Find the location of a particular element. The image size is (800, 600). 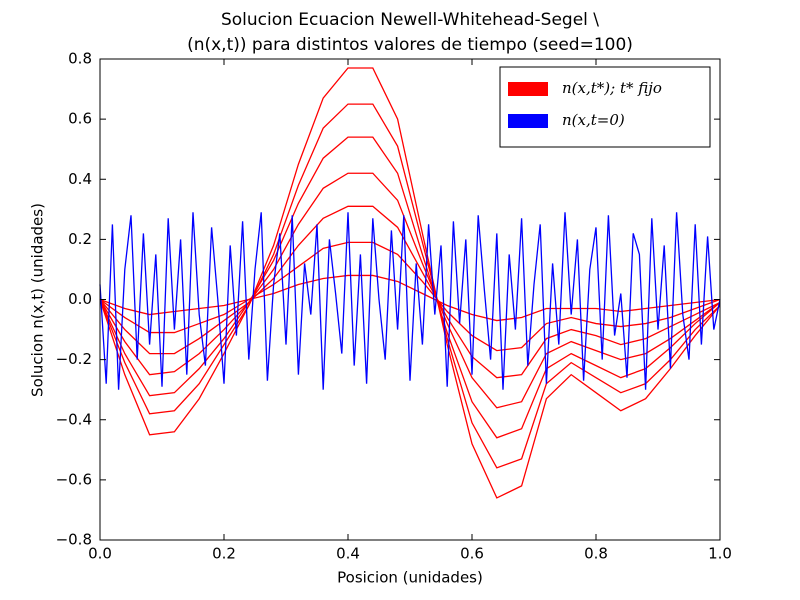

x-tick-label: 0.8 is located at coordinates (596, 554).